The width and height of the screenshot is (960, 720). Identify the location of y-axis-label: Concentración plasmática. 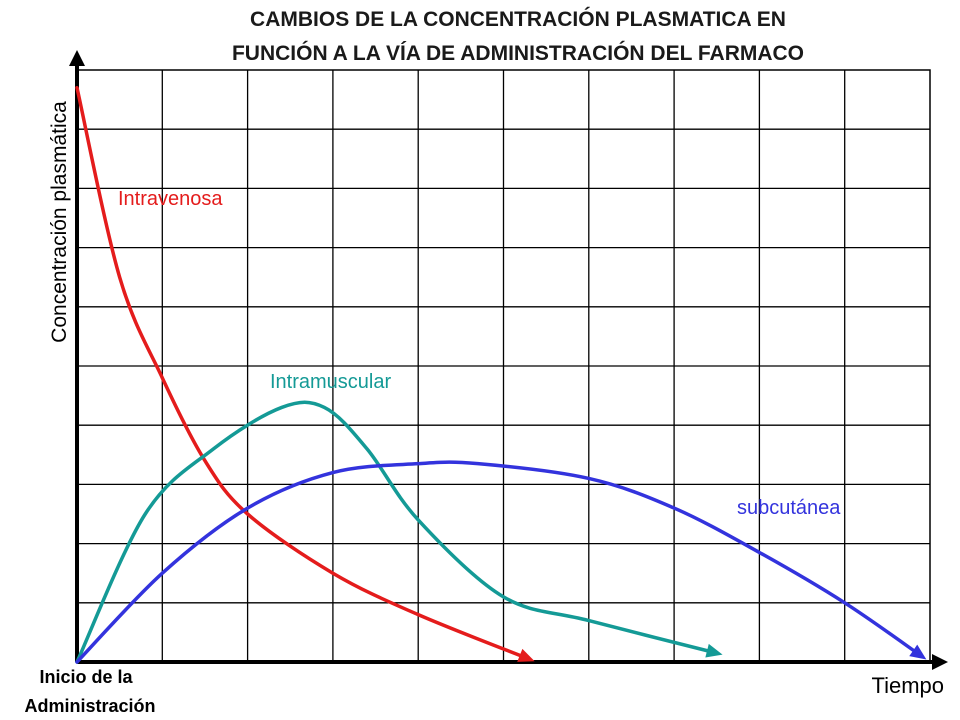
(59, 222).